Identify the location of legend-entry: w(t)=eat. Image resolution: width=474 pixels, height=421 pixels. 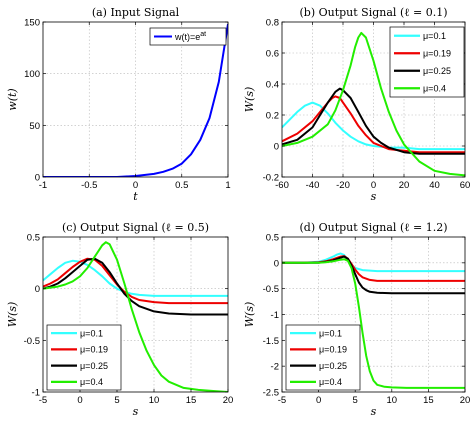
(190, 36).